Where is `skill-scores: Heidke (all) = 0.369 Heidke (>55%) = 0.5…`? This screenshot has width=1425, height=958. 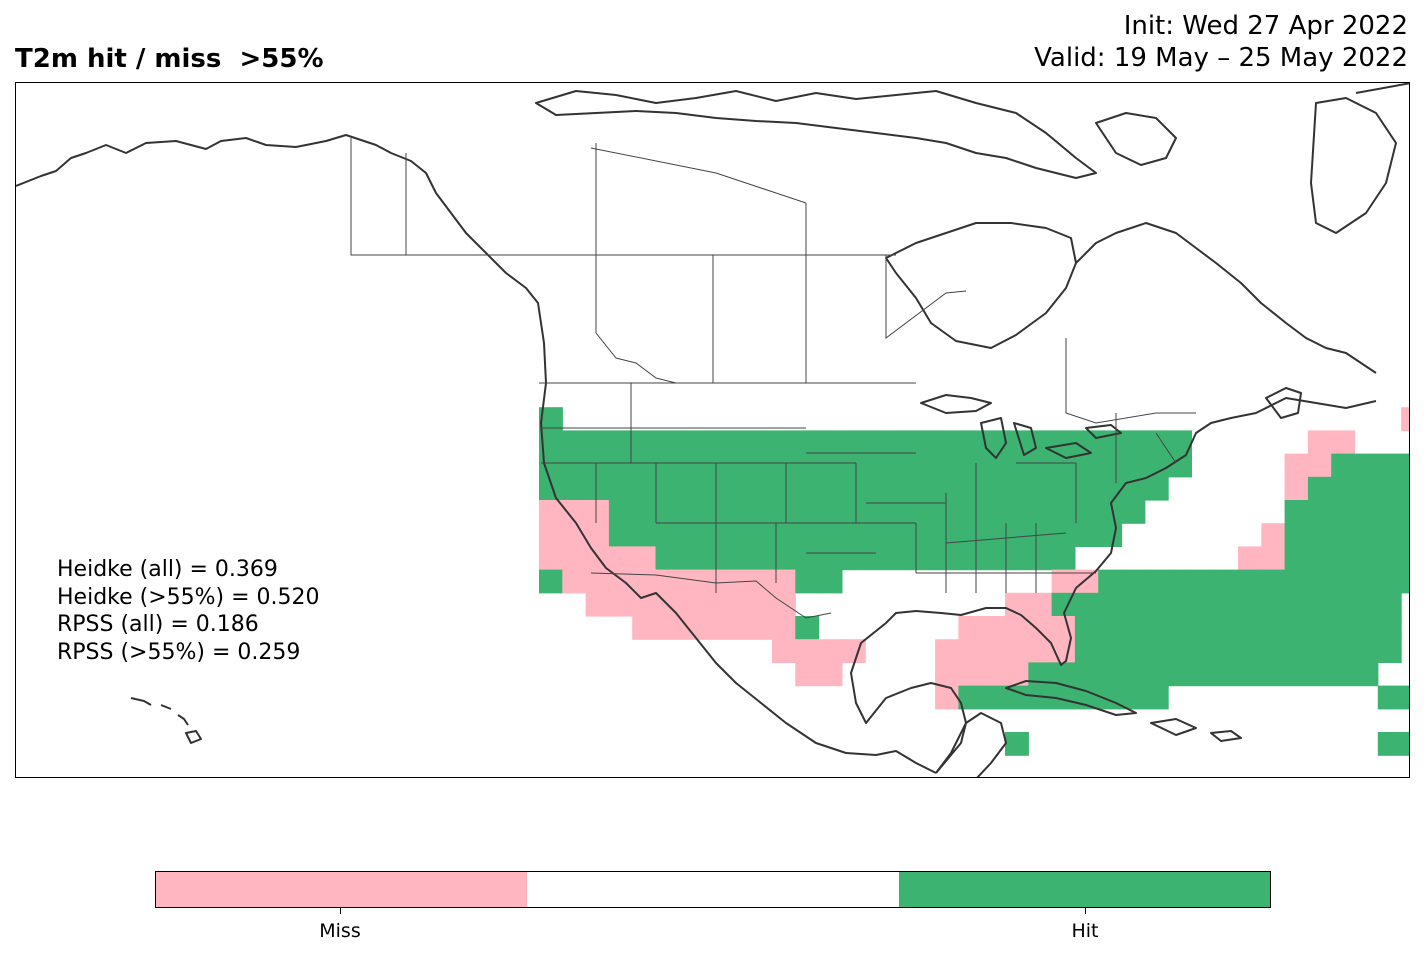 skill-scores: Heidke (all) = 0.369 Heidke (>55%) = 0.5… is located at coordinates (188, 611).